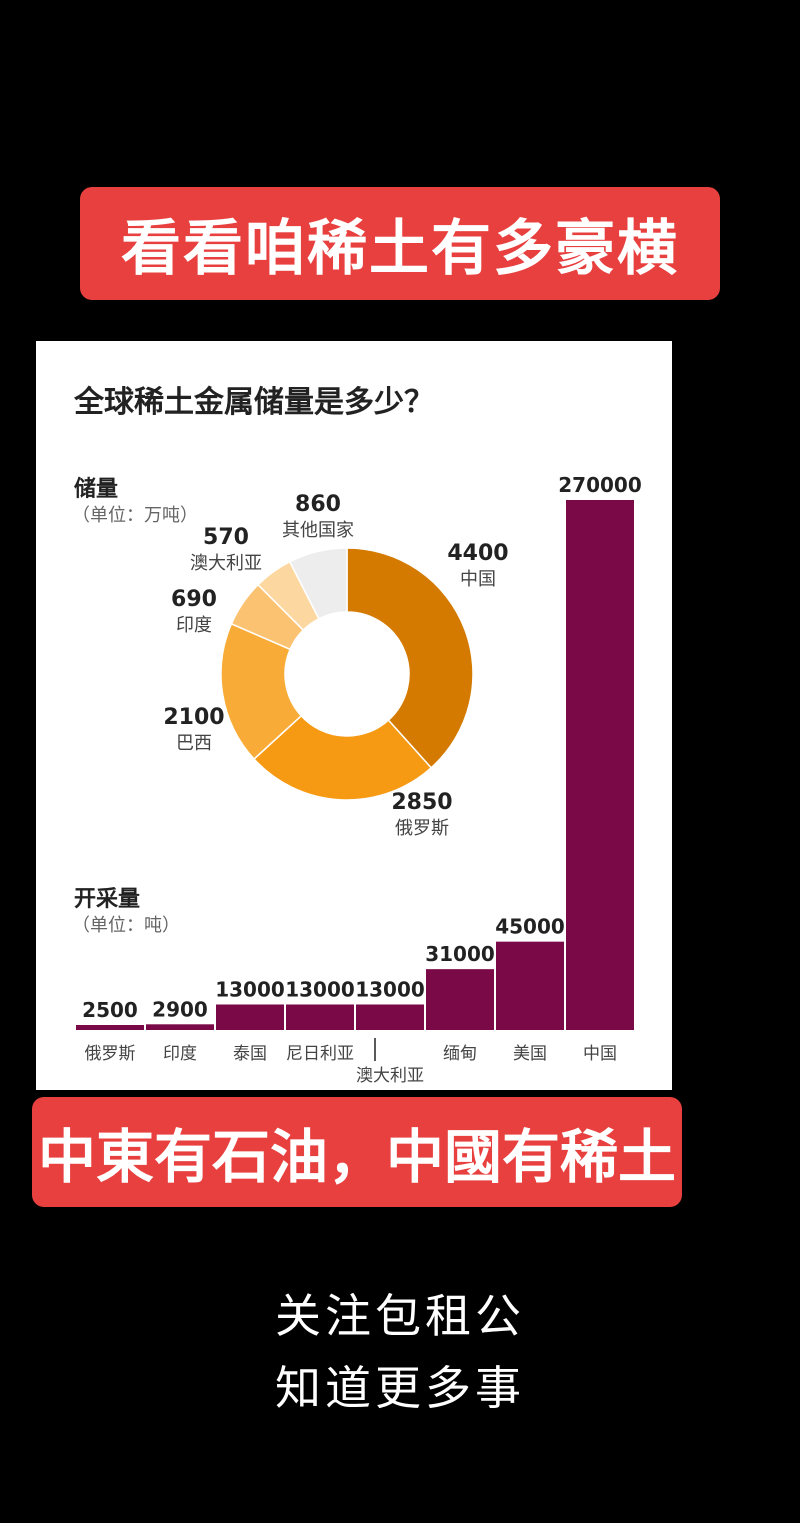 Image resolution: width=800 pixels, height=1523 pixels. Describe the element at coordinates (320, 1054) in the screenshot. I see `bar-category-label-4: 尼日利亚` at that location.